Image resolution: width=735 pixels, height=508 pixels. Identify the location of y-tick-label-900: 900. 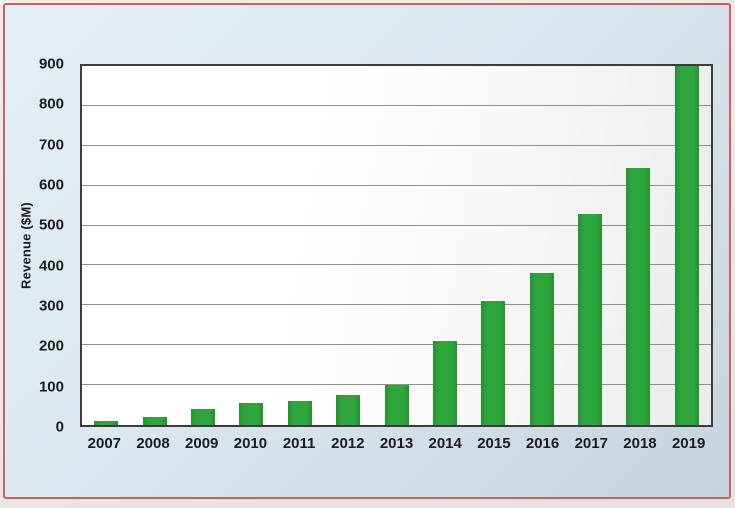
(51, 64).